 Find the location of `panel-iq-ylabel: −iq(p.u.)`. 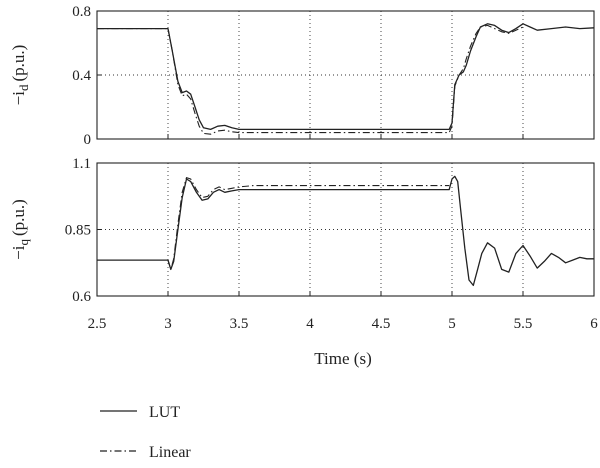

panel-iq-ylabel: −iq(p.u.) is located at coordinates (20, 229).